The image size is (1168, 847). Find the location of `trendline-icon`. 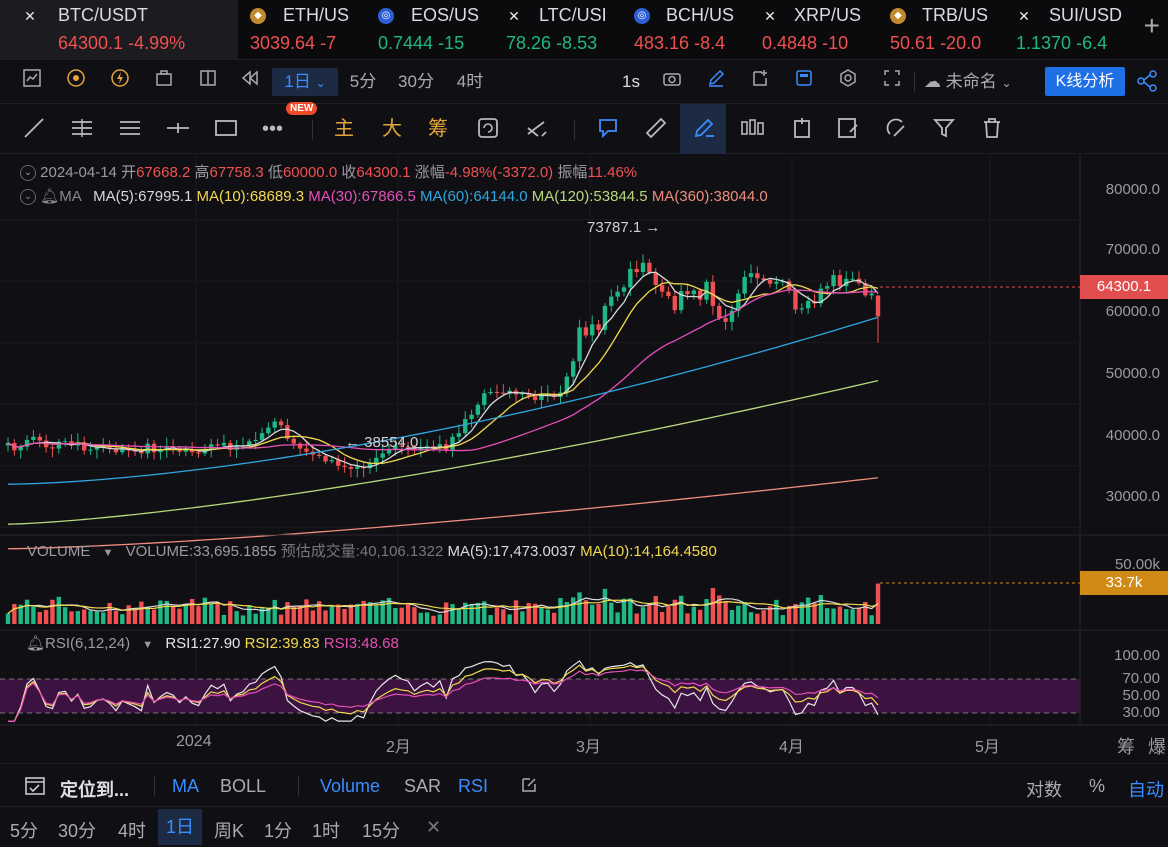

trendline-icon is located at coordinates (34, 131).